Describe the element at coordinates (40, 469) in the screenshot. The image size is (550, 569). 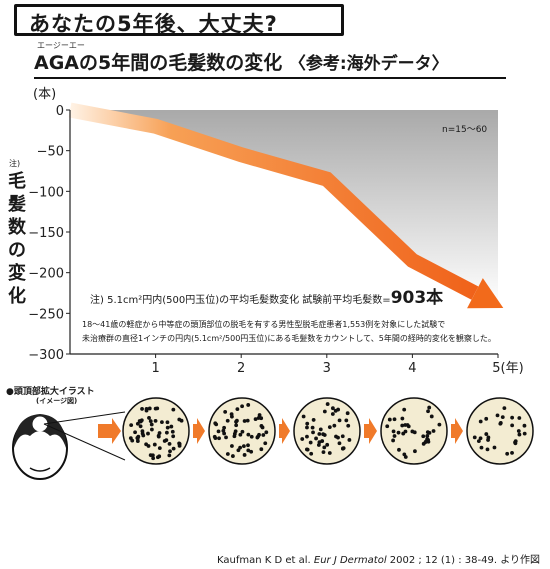
I see `head-chin` at that location.